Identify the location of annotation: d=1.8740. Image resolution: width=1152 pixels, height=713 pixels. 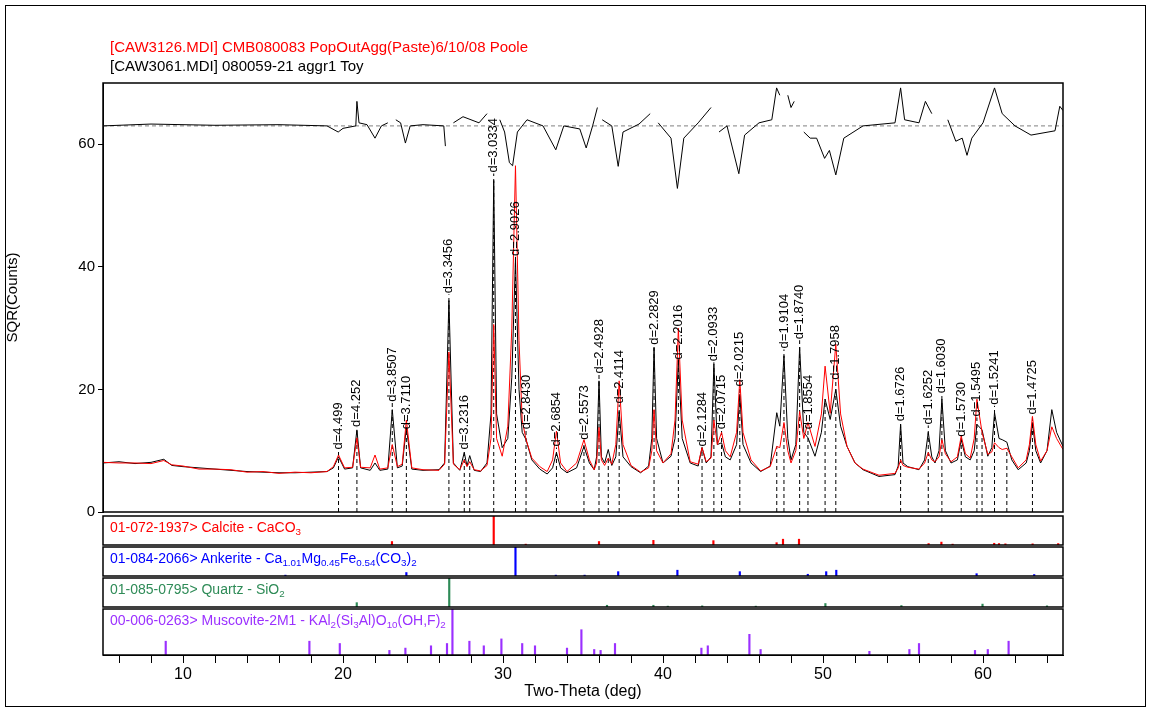
(799, 312).